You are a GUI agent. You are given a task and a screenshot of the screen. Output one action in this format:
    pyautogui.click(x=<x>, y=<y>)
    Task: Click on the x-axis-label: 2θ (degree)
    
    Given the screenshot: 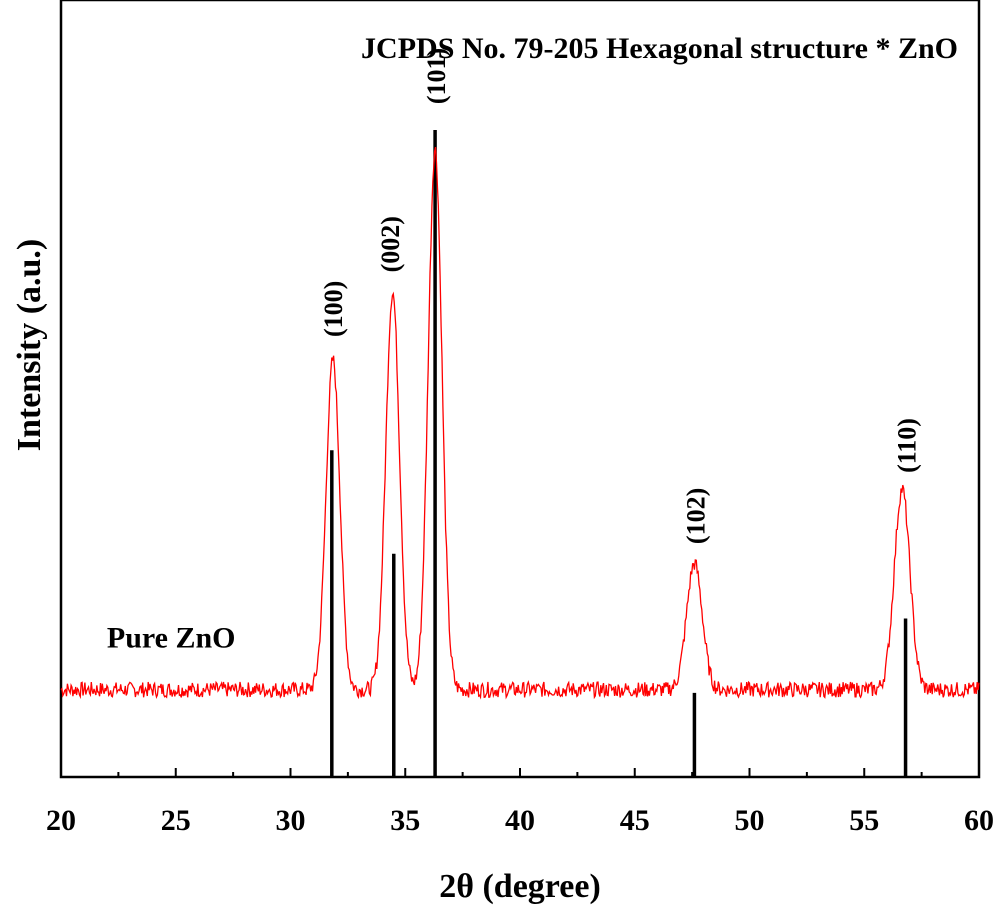 What is the action you would take?
    pyautogui.click(x=520, y=886)
    